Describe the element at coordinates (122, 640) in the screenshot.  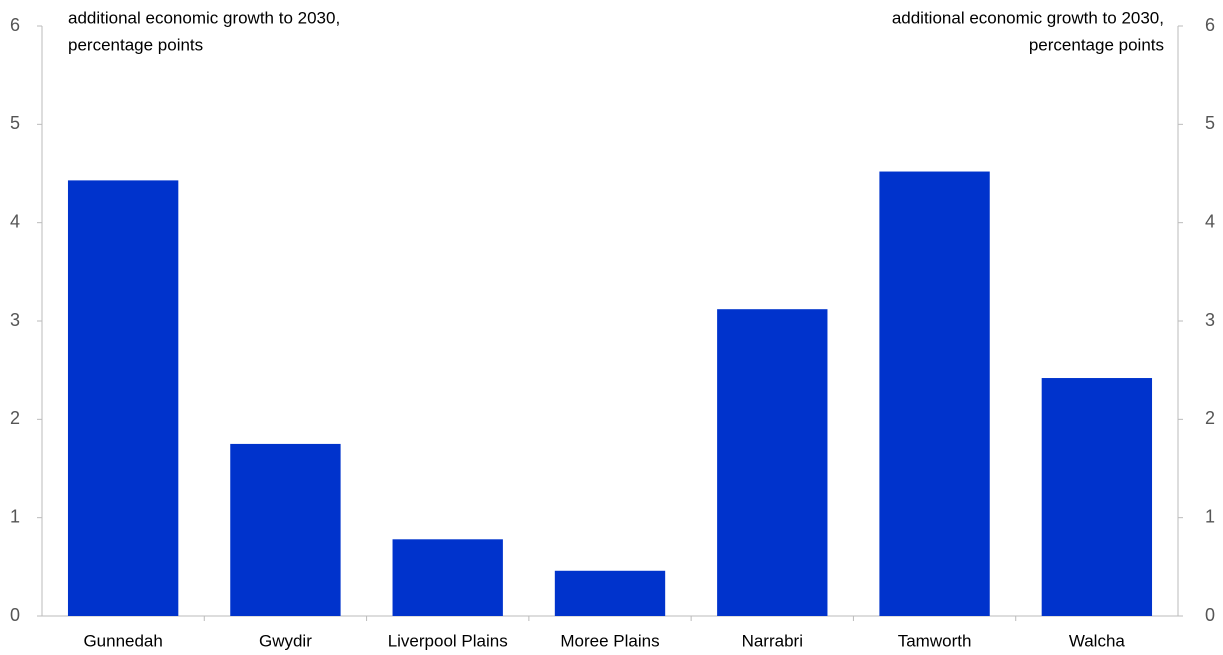
I see `x-tick-label: Gunnedah` at that location.